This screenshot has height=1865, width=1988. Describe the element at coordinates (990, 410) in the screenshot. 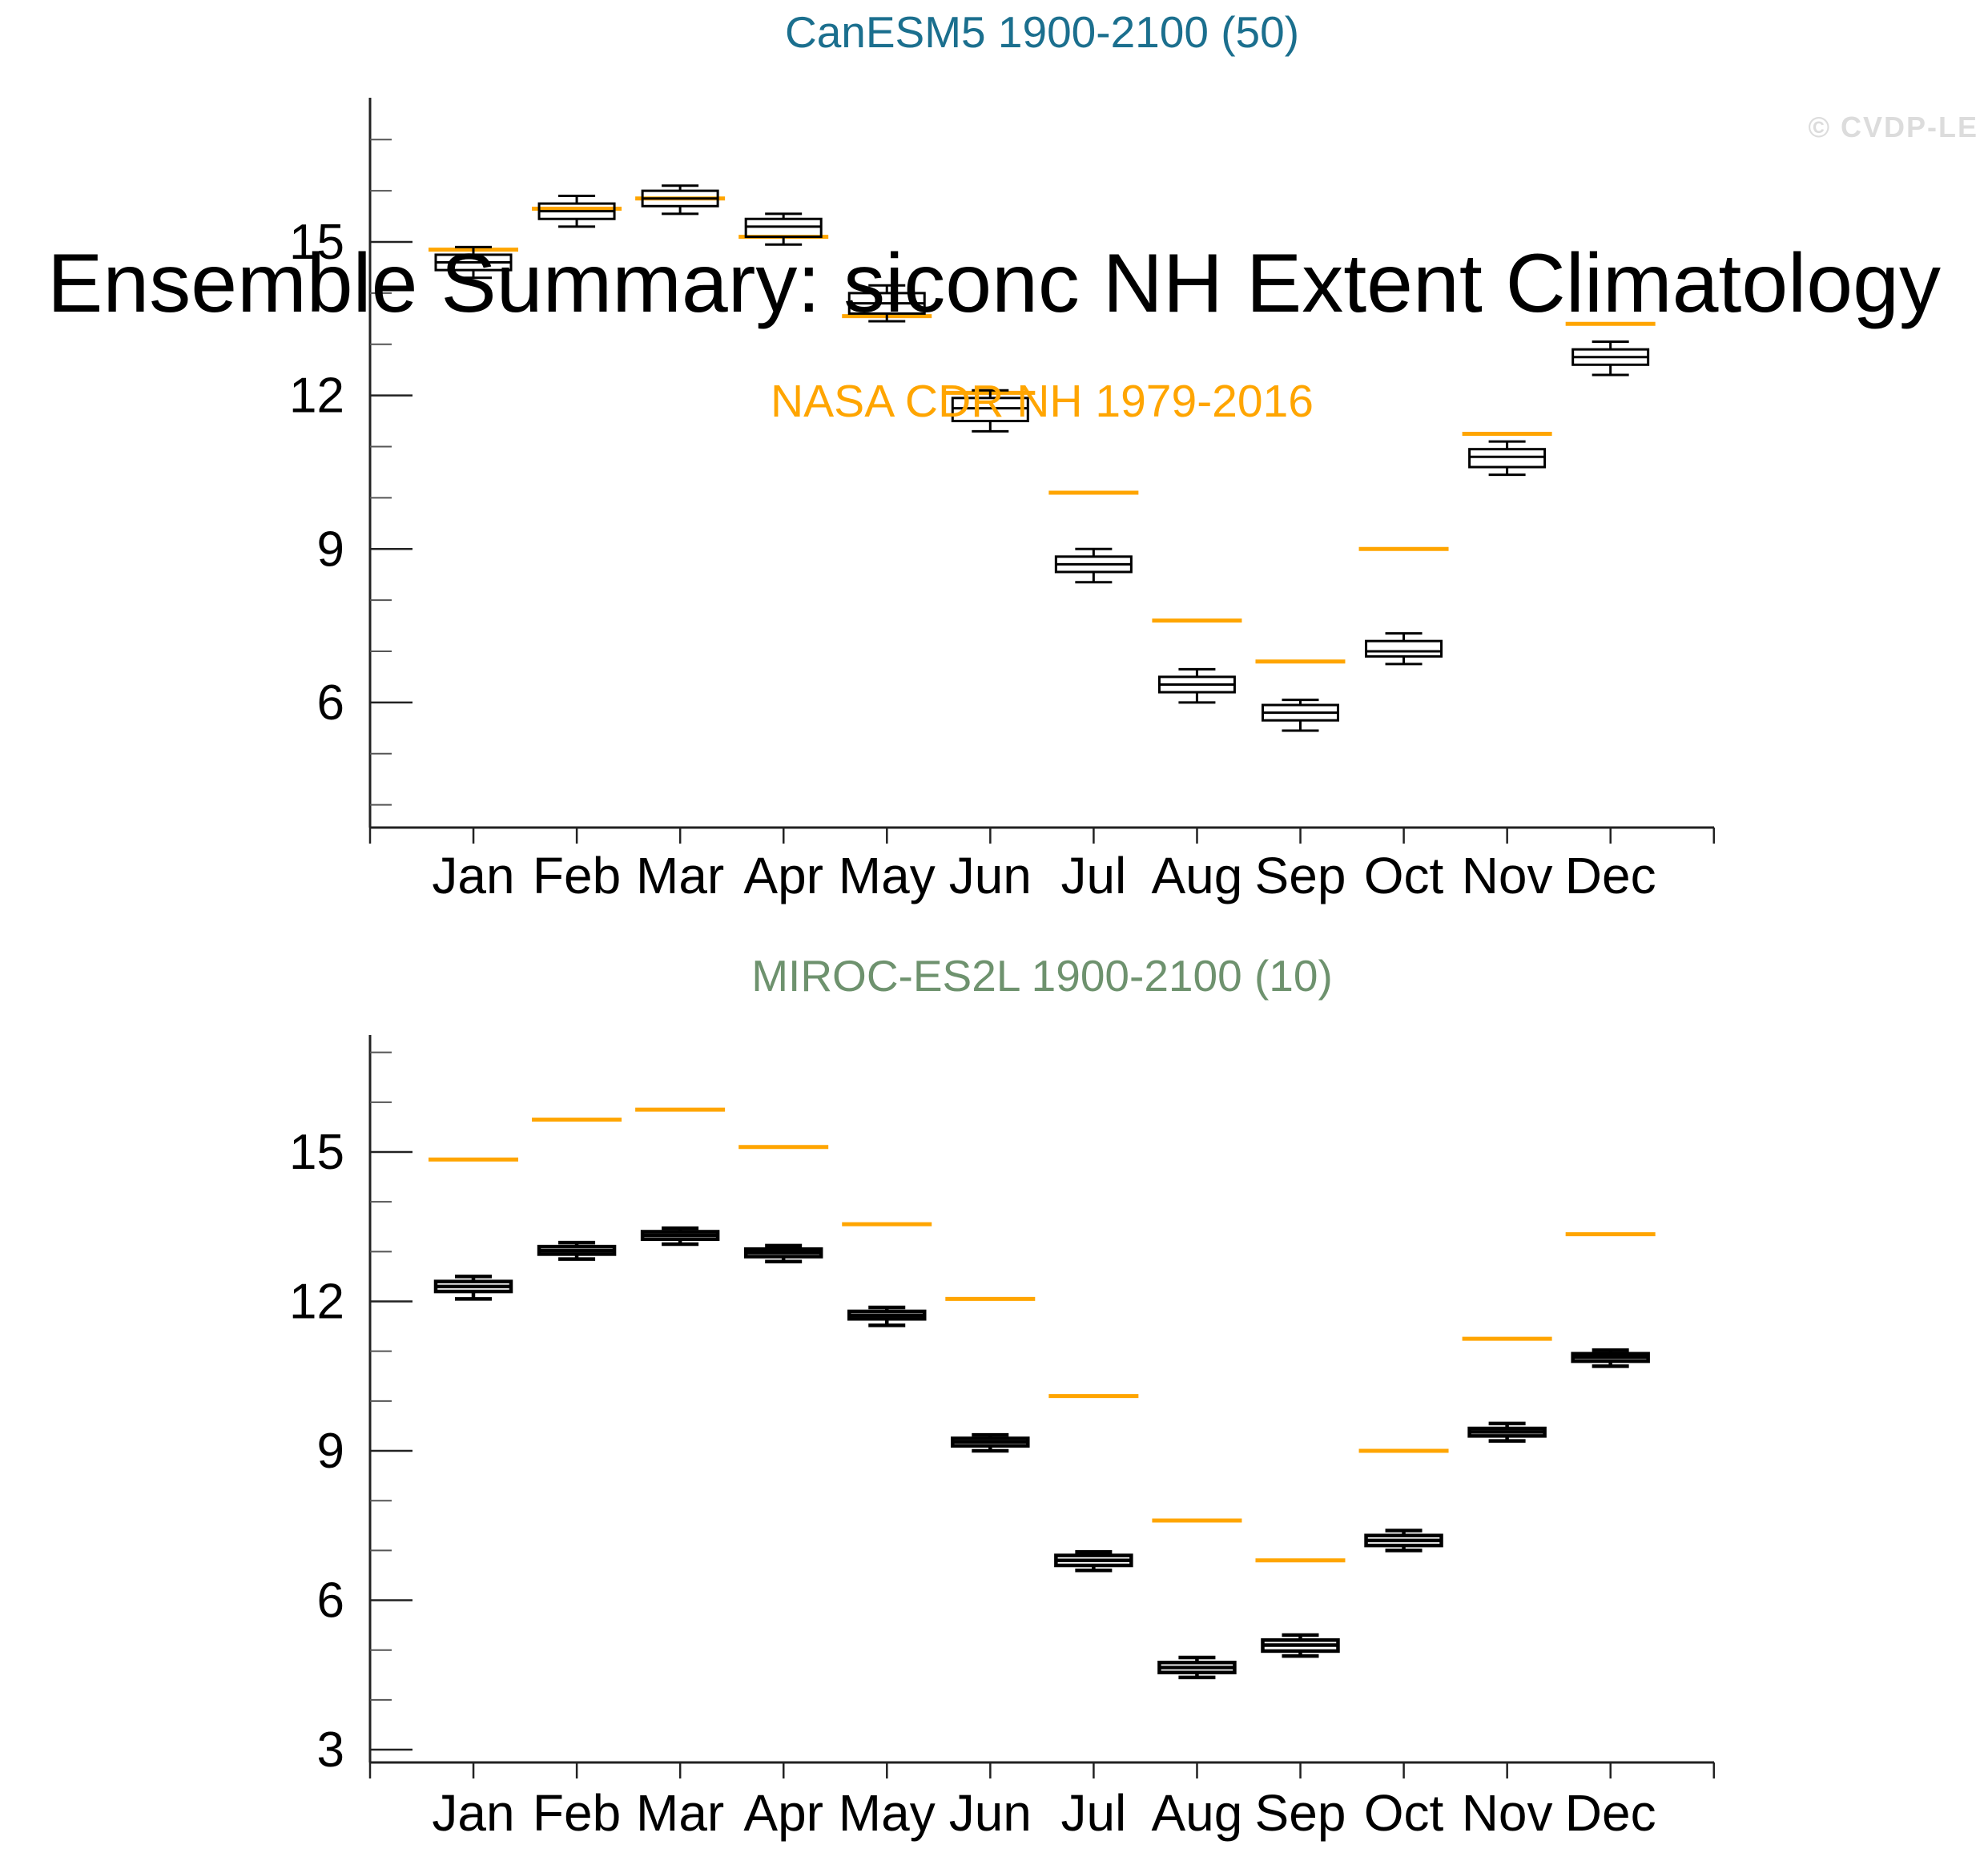

I see `iqr-box-jun` at that location.